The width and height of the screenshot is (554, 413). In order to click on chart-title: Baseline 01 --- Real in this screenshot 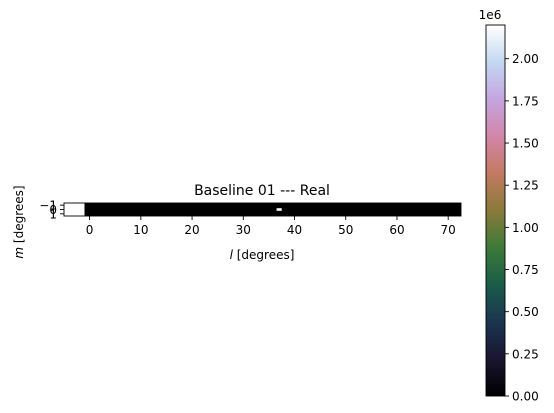, I will do `click(262, 191)`.